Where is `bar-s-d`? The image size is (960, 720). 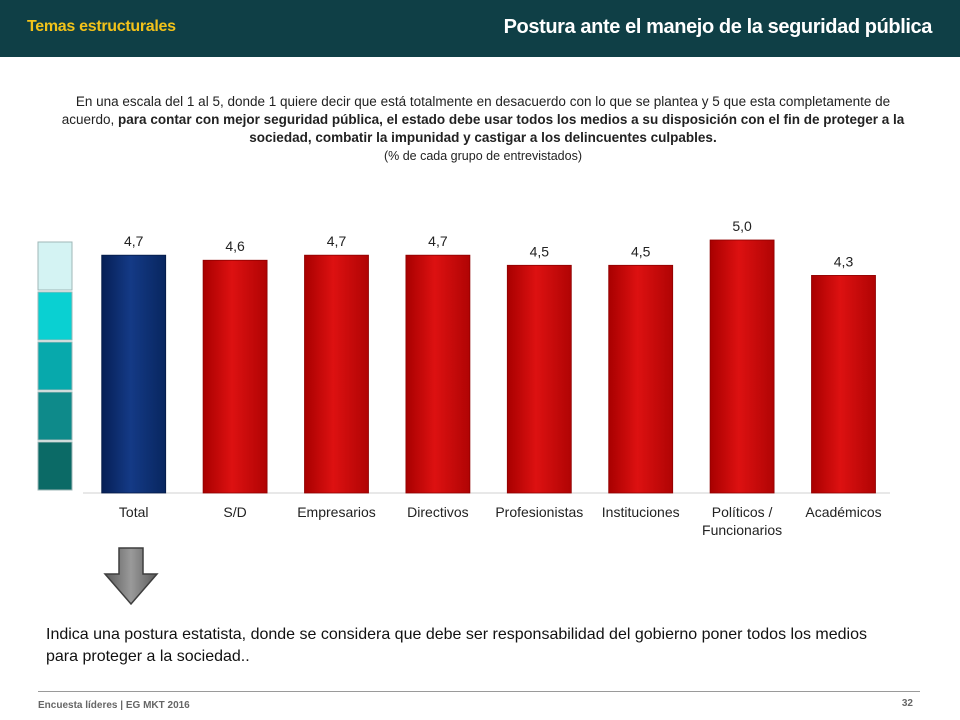 bar-s-d is located at coordinates (235, 376).